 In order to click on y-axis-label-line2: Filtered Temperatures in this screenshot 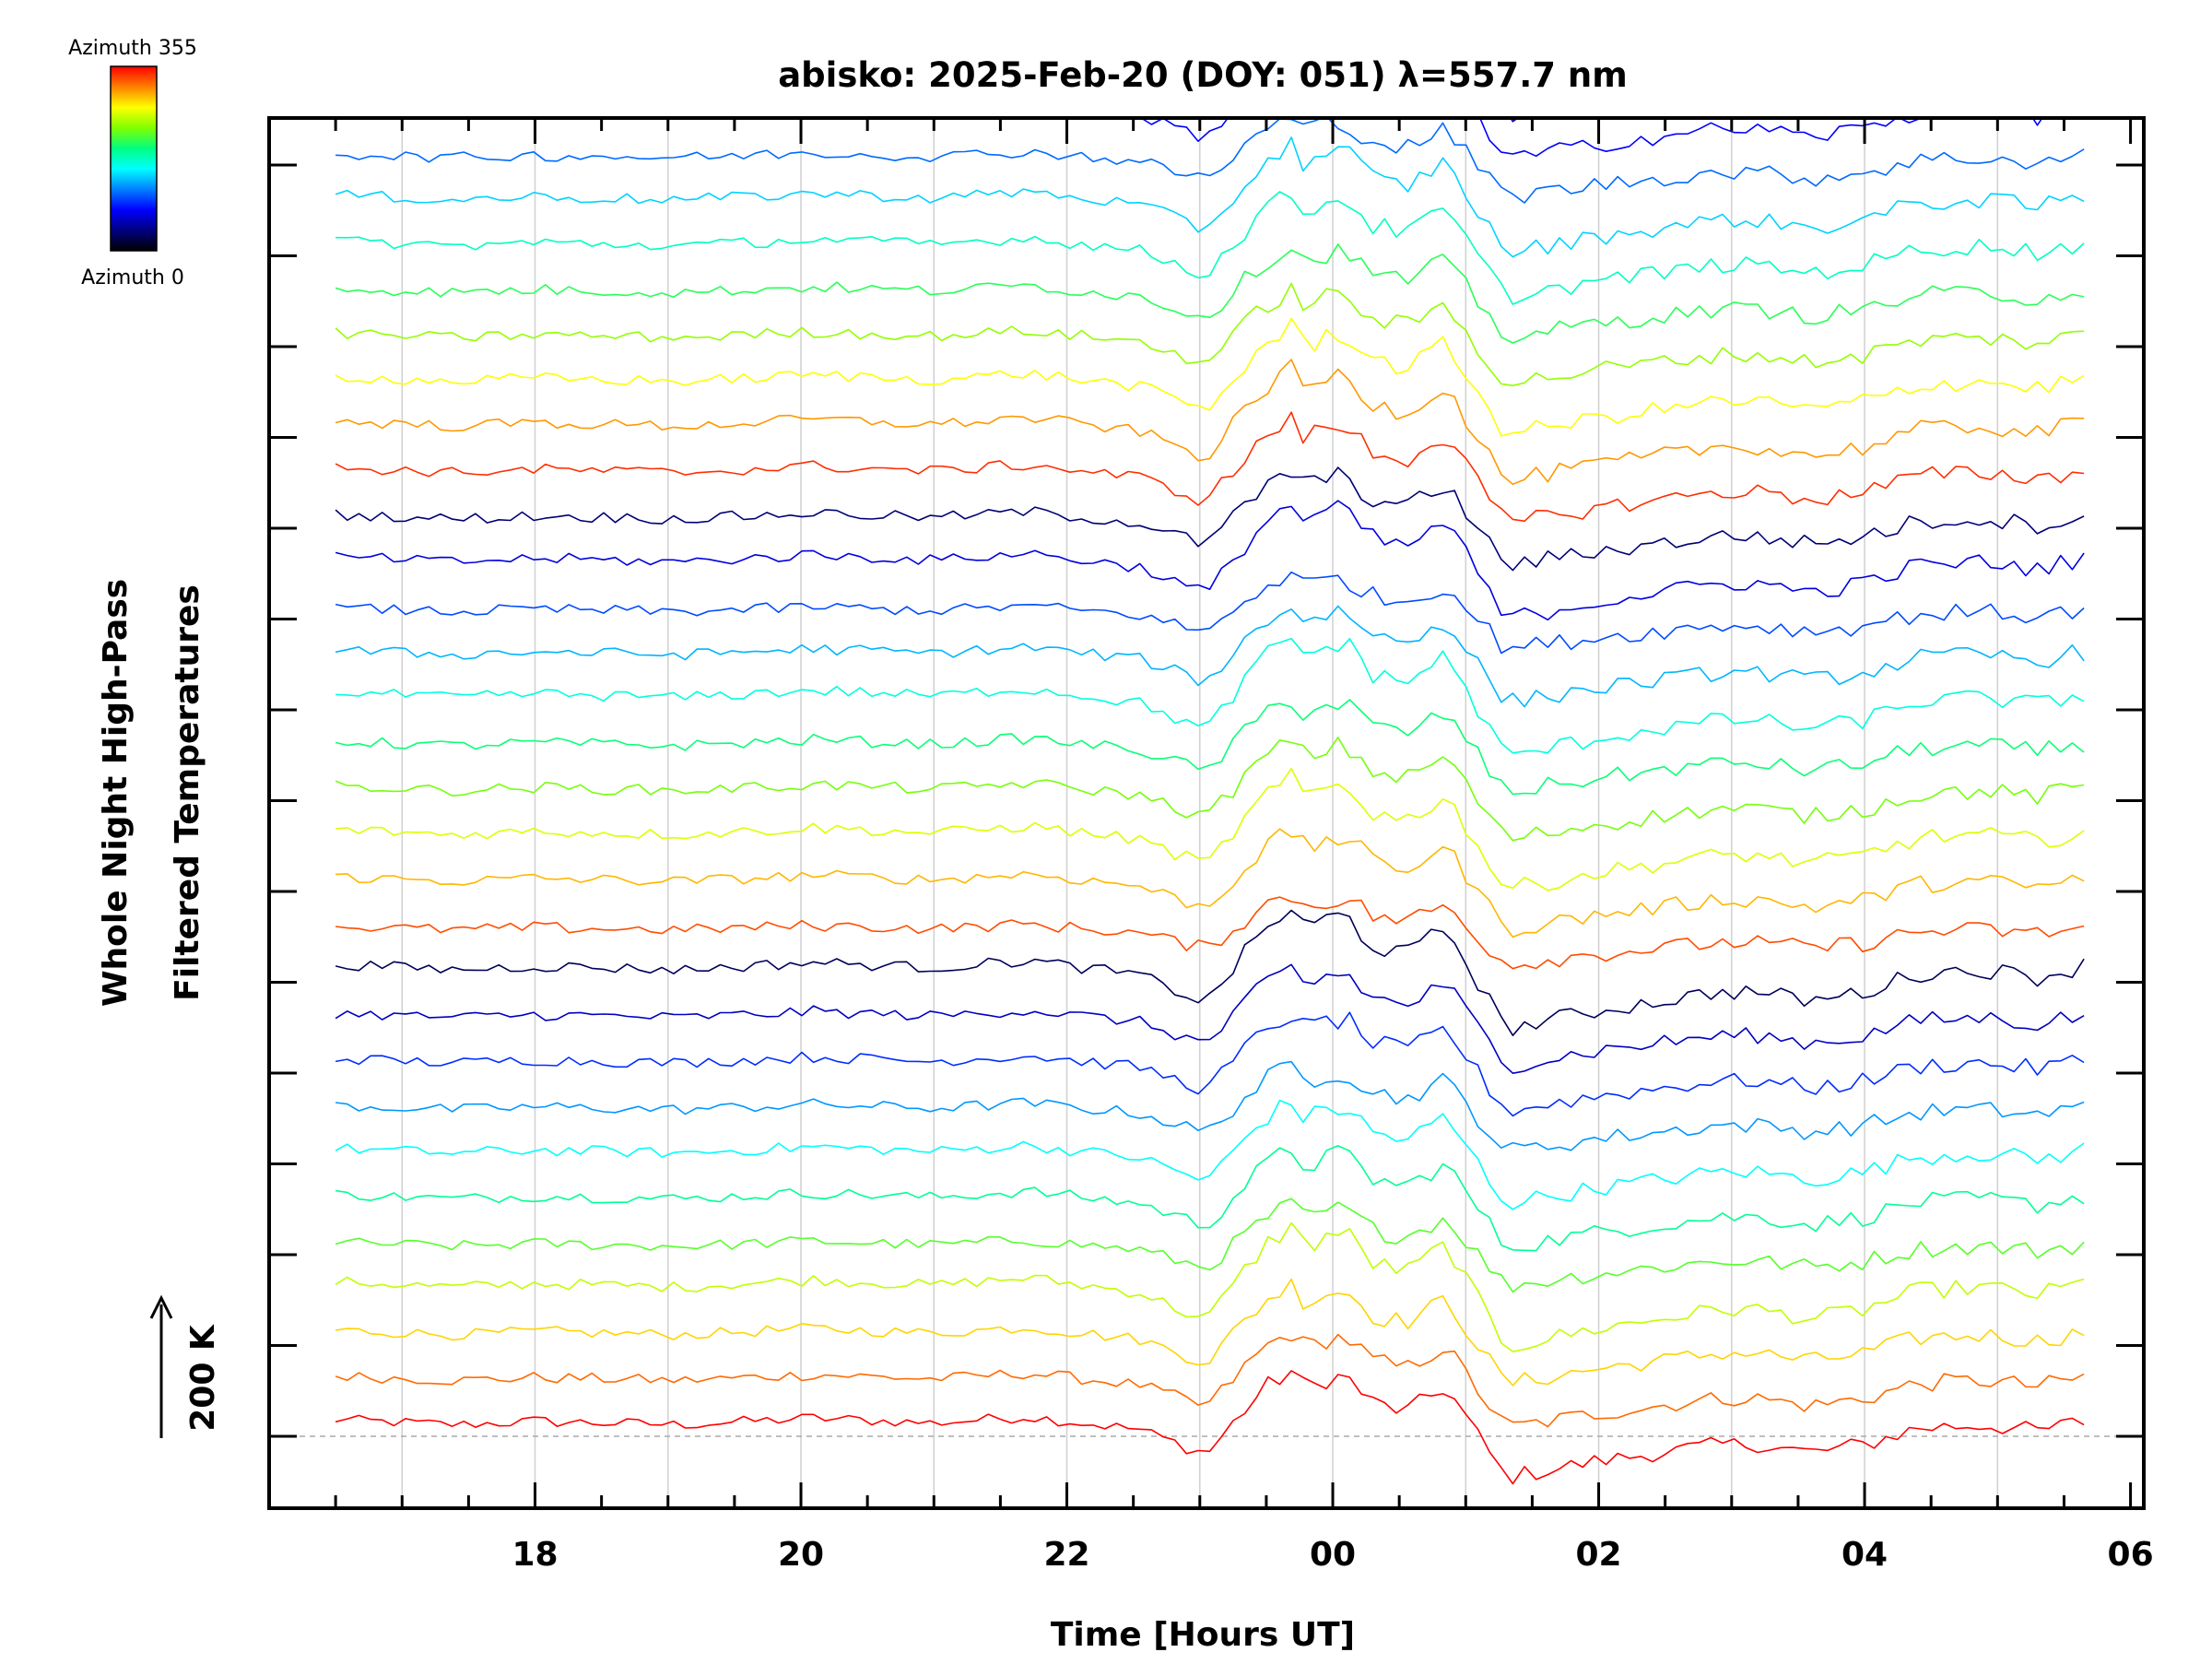, I will do `click(187, 792)`.